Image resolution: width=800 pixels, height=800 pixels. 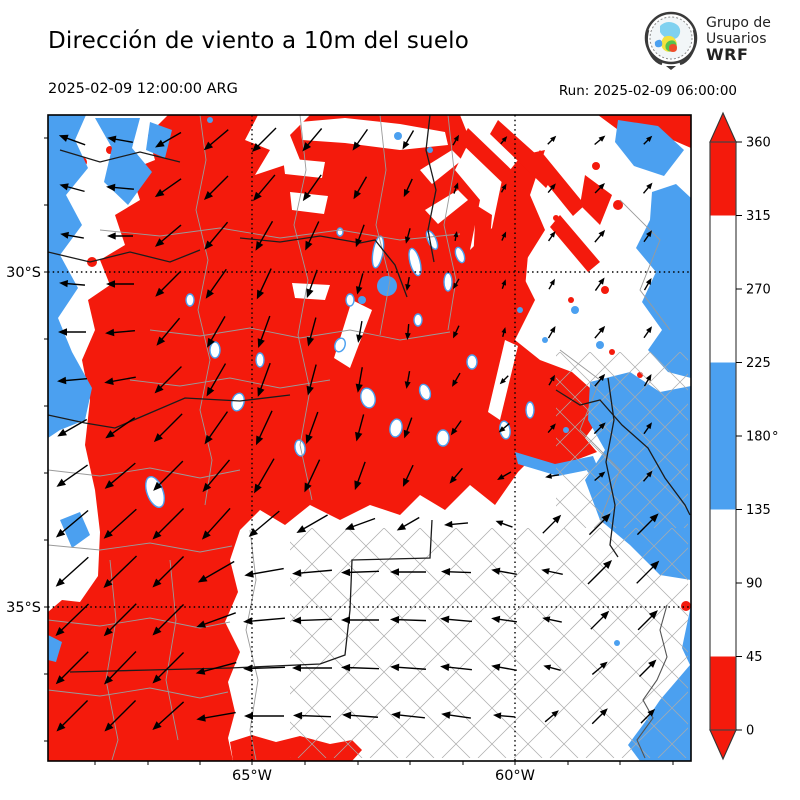 I want to click on page-title: Dirección de viento a 10m del suelo, so click(x=259, y=41).